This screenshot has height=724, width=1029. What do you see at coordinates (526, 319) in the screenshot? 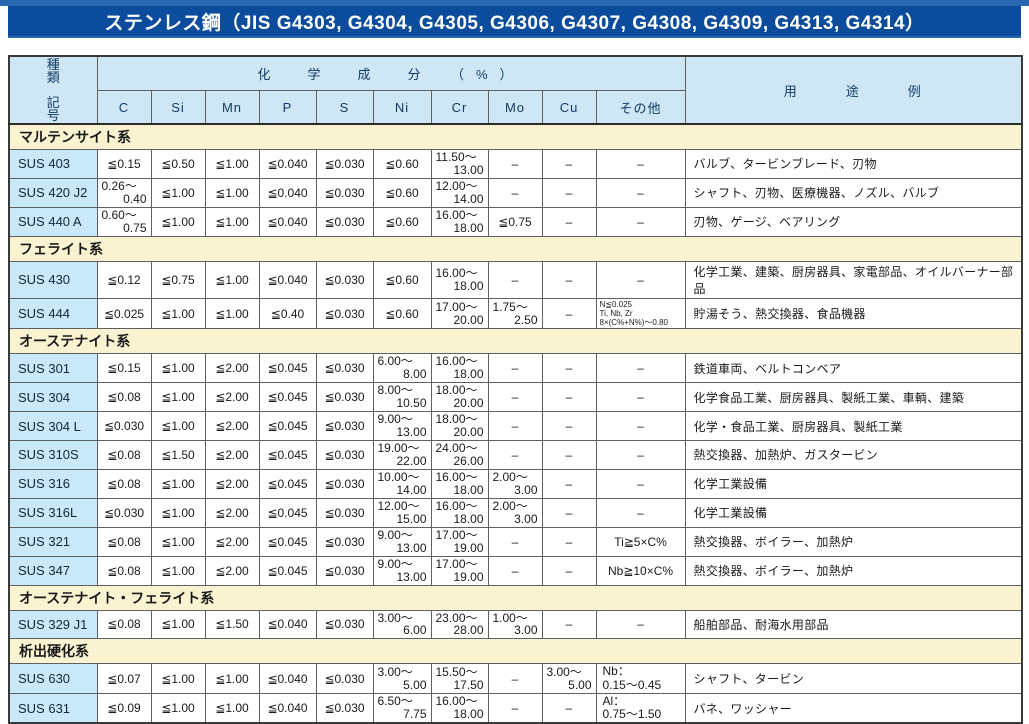
I see `range-lower-line: 2.50` at bounding box center [526, 319].